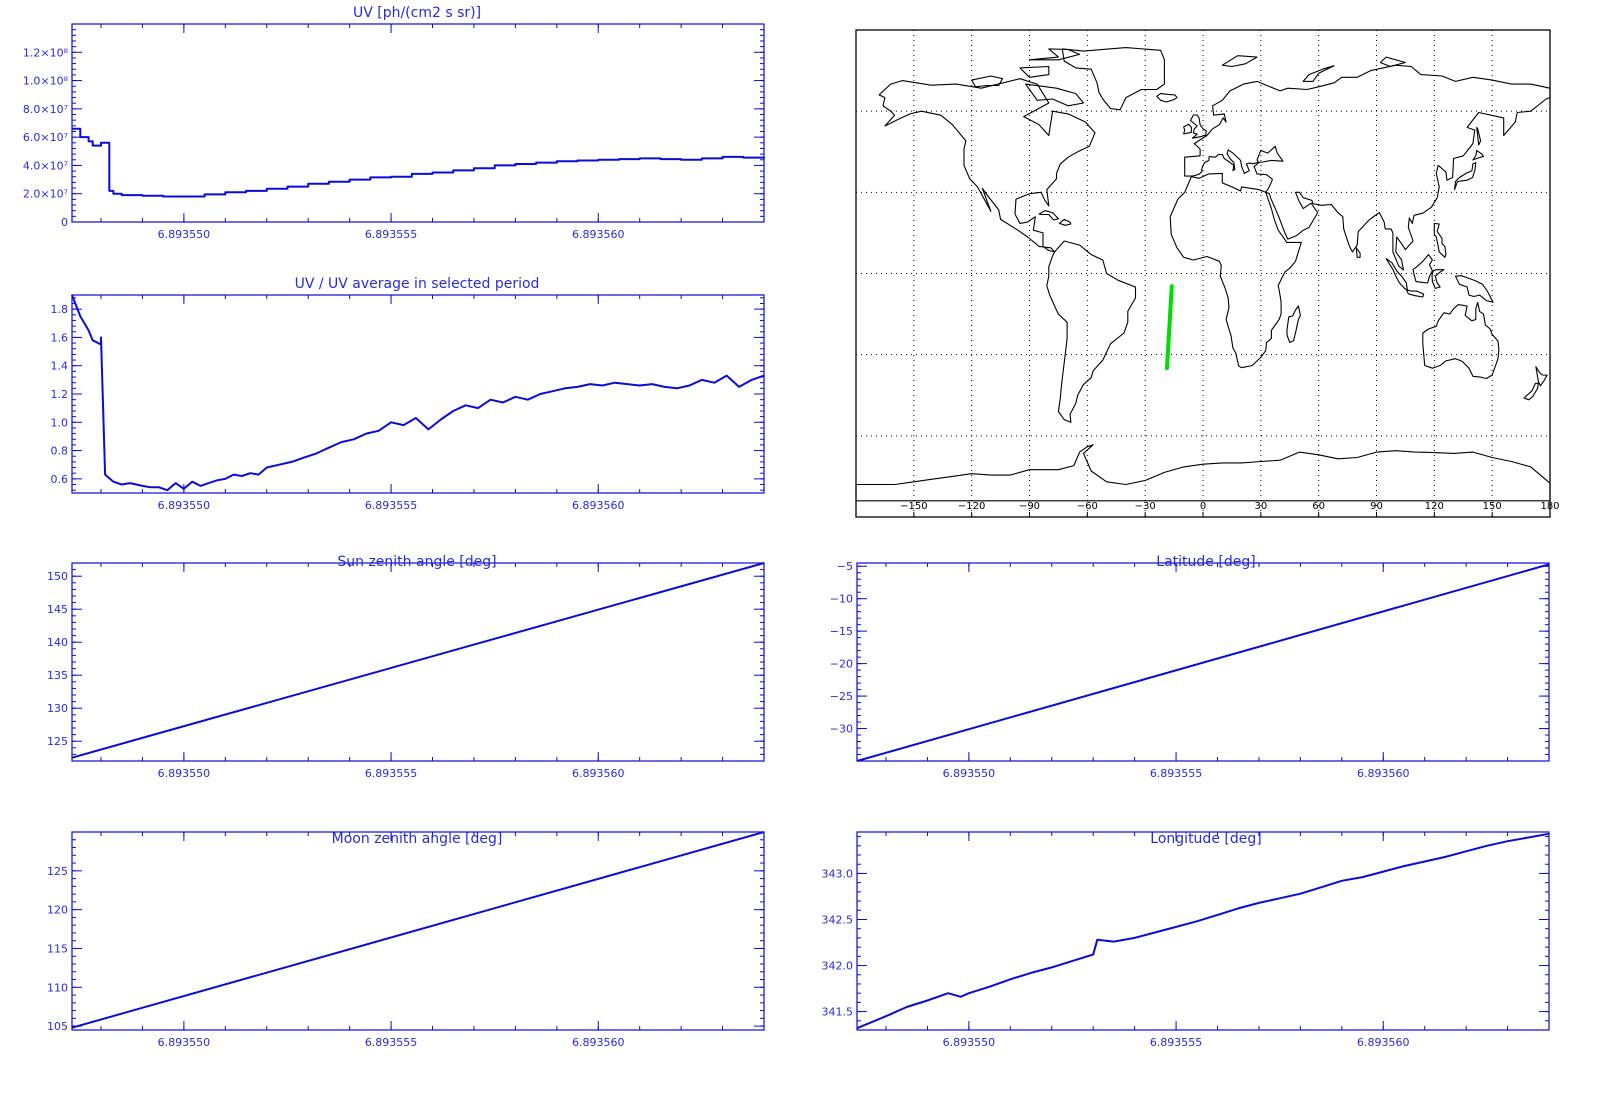 This screenshot has height=1100, width=1600. Describe the element at coordinates (1029, 506) in the screenshot. I see `map-x-tick-label: −90` at that location.